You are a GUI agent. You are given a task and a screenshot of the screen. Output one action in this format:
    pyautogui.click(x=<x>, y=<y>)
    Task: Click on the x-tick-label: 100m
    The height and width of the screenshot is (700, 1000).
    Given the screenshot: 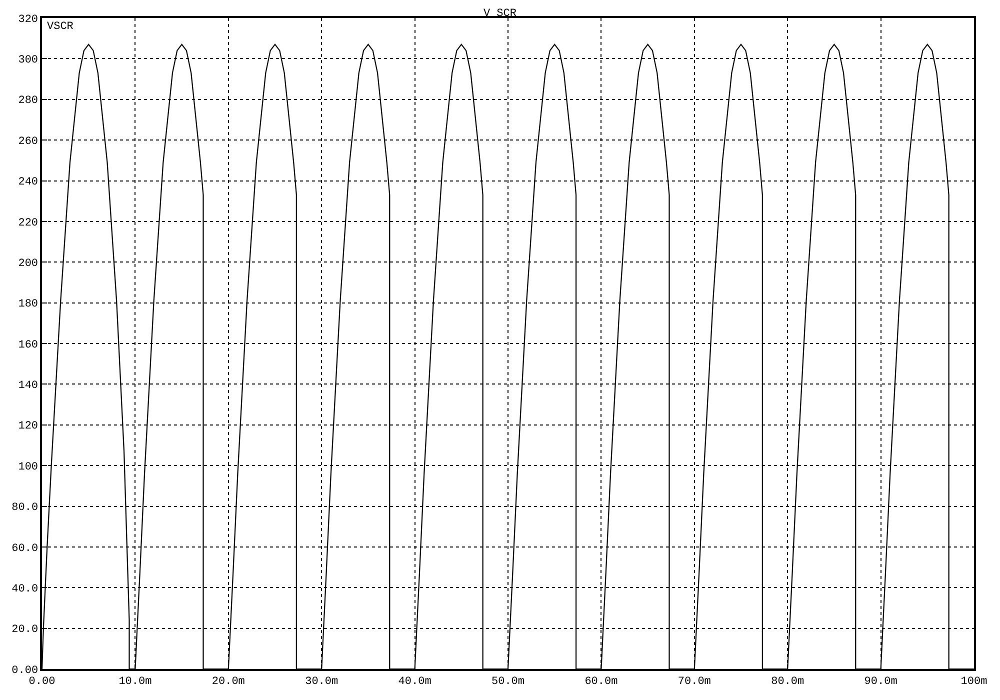 What is the action you would take?
    pyautogui.click(x=974, y=682)
    